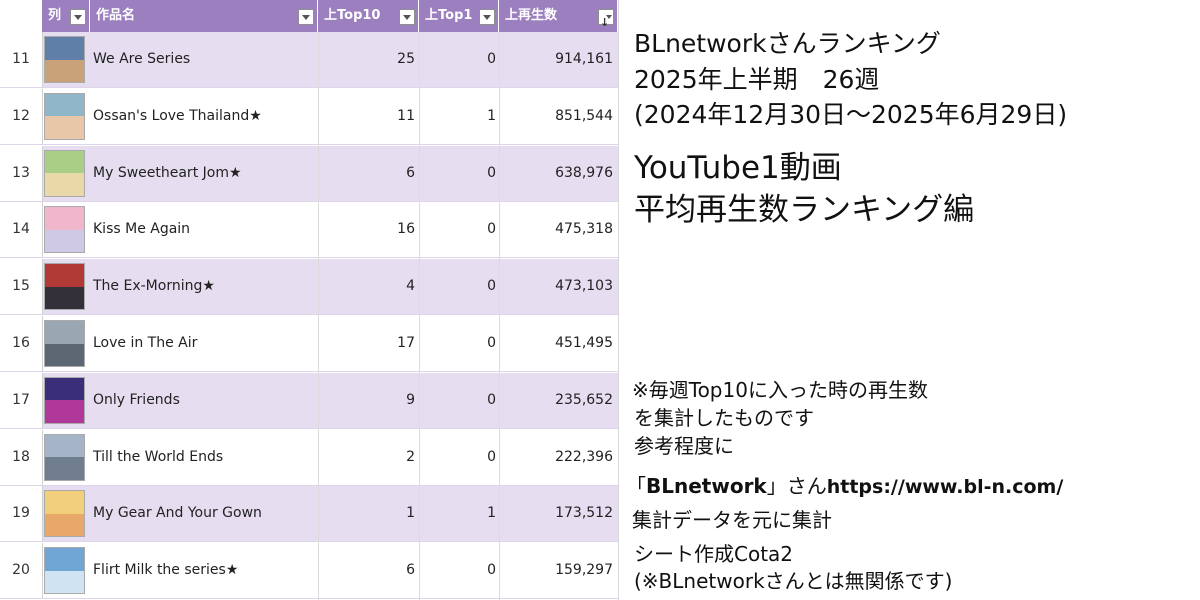 The width and height of the screenshot is (1200, 600). What do you see at coordinates (584, 115) in the screenshot?
I see `play-count: 851,544` at bounding box center [584, 115].